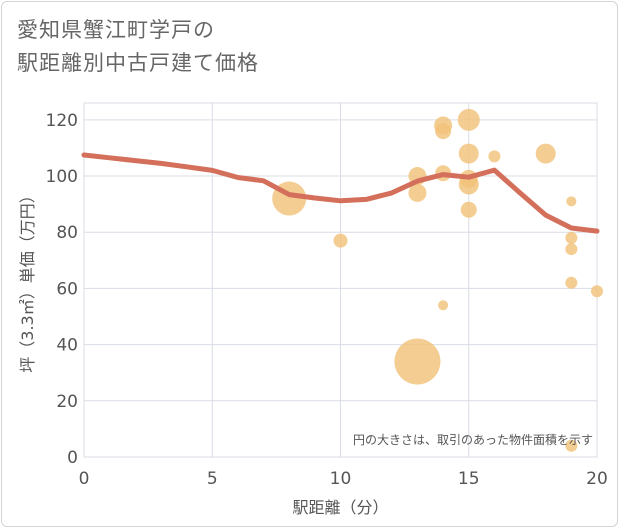 Image resolution: width=621 pixels, height=530 pixels. I want to click on trend, so click(340, 193).